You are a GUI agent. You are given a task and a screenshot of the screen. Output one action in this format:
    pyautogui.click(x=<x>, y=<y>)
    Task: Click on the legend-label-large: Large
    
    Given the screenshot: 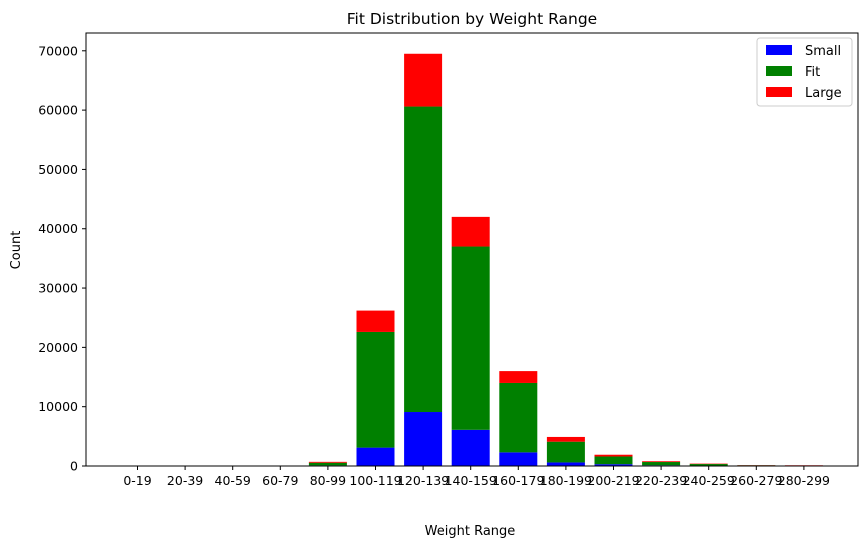 What is the action you would take?
    pyautogui.click(x=823, y=93)
    